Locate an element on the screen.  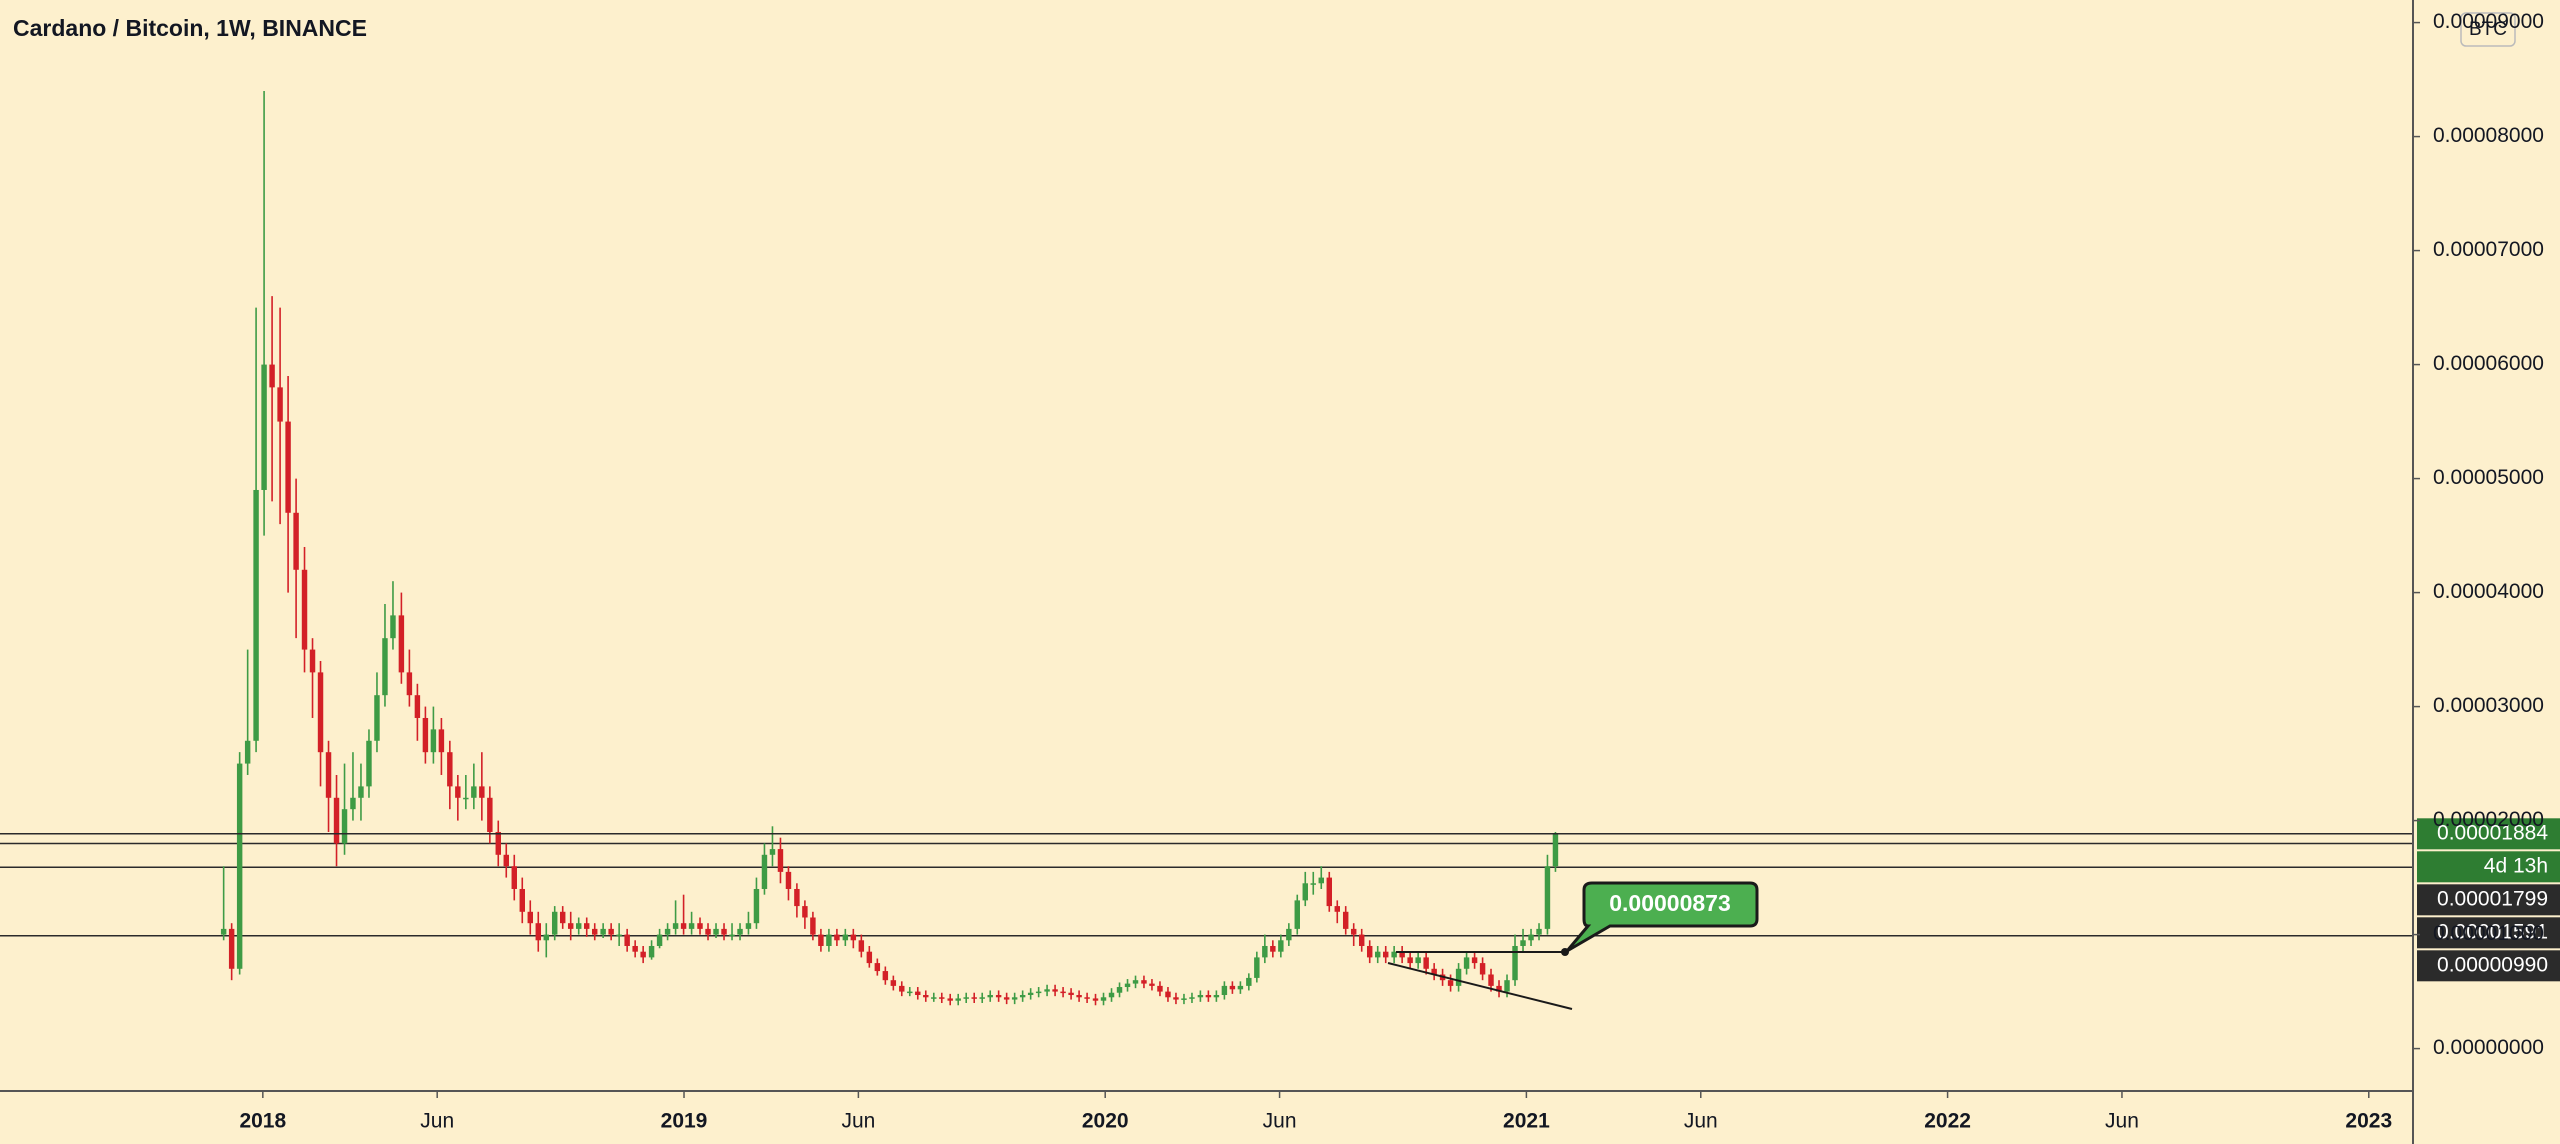
y-tick-label: 0.00009000 is located at coordinates (2488, 21).